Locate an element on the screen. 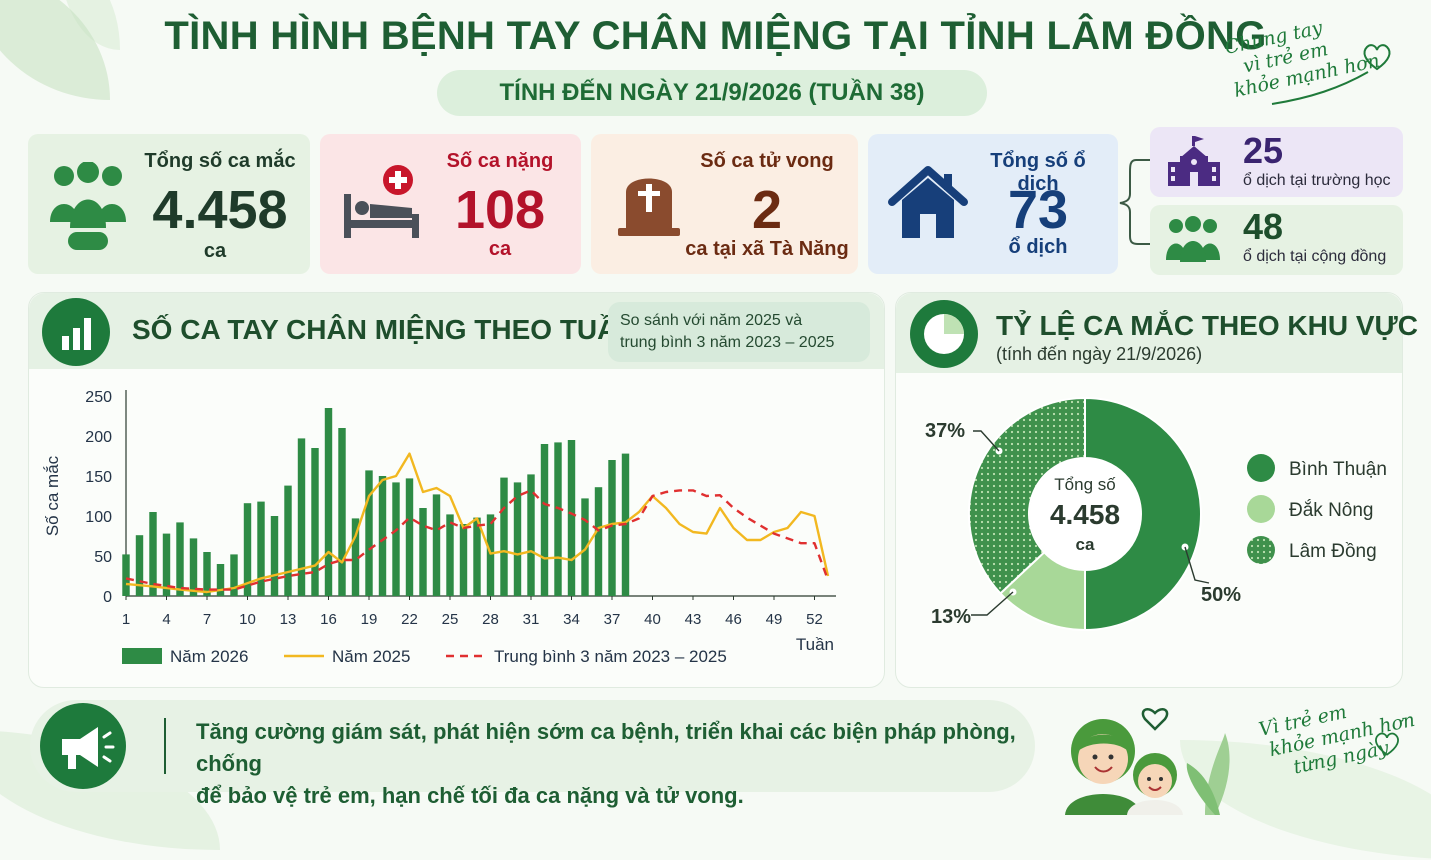 This screenshot has height=860, width=1431. community-outbreaks-value: 48 is located at coordinates (1263, 226).